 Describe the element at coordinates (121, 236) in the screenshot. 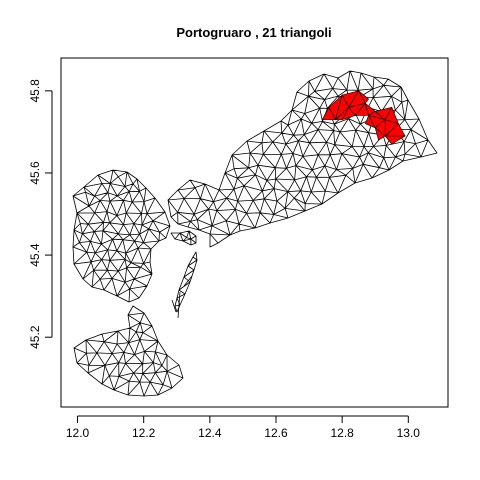

I see `mesh-region-west` at that location.